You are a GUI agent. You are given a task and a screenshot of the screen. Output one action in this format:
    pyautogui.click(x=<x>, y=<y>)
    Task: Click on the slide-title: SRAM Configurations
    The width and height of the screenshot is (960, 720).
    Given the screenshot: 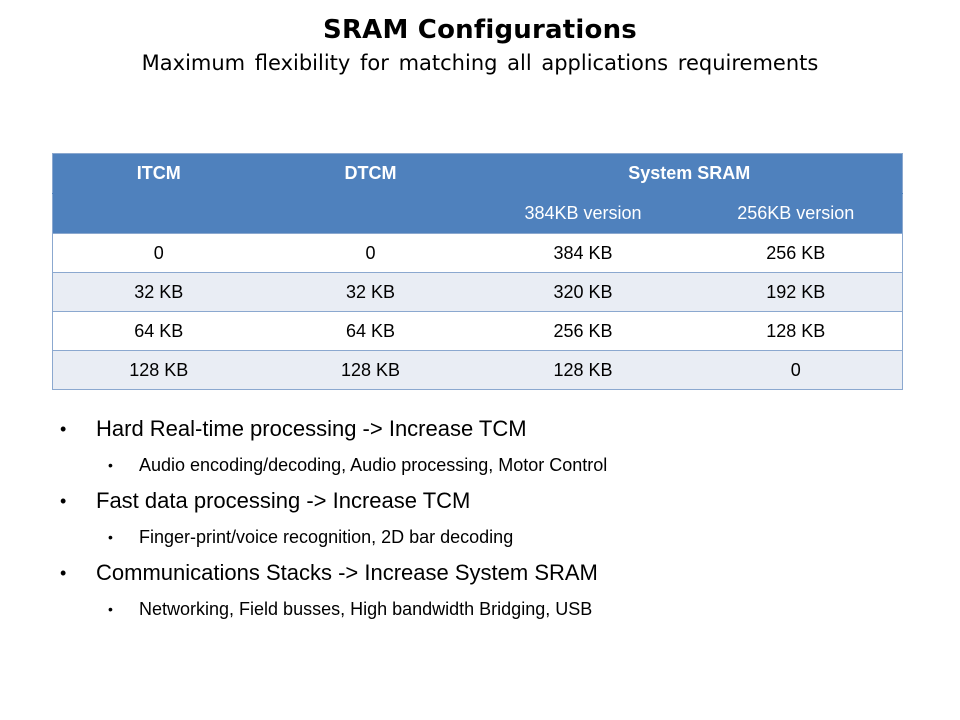 What is the action you would take?
    pyautogui.click(x=480, y=30)
    